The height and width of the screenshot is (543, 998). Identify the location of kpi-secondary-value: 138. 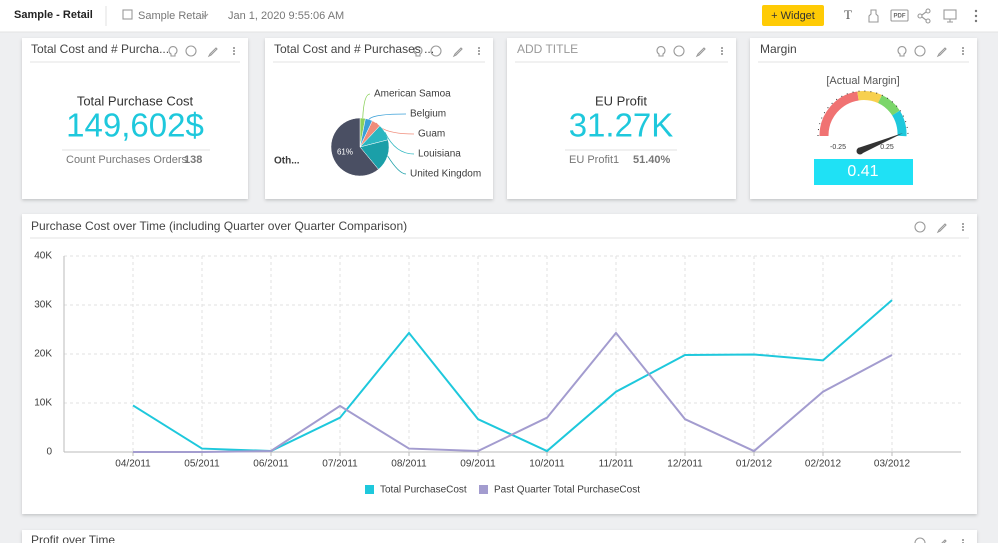
(193, 160).